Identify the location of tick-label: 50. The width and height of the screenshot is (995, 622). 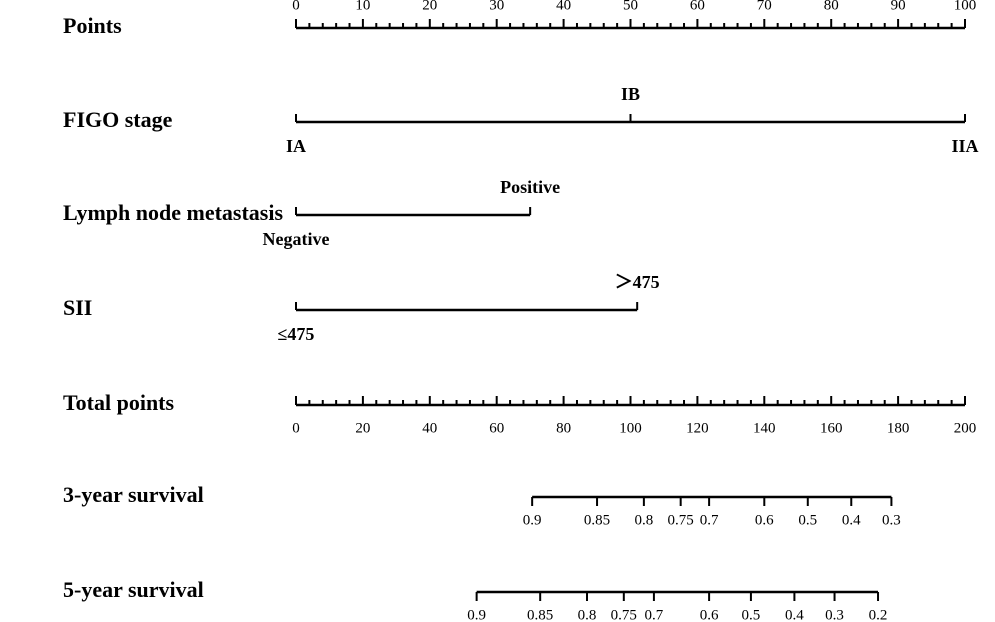
(630, 6).